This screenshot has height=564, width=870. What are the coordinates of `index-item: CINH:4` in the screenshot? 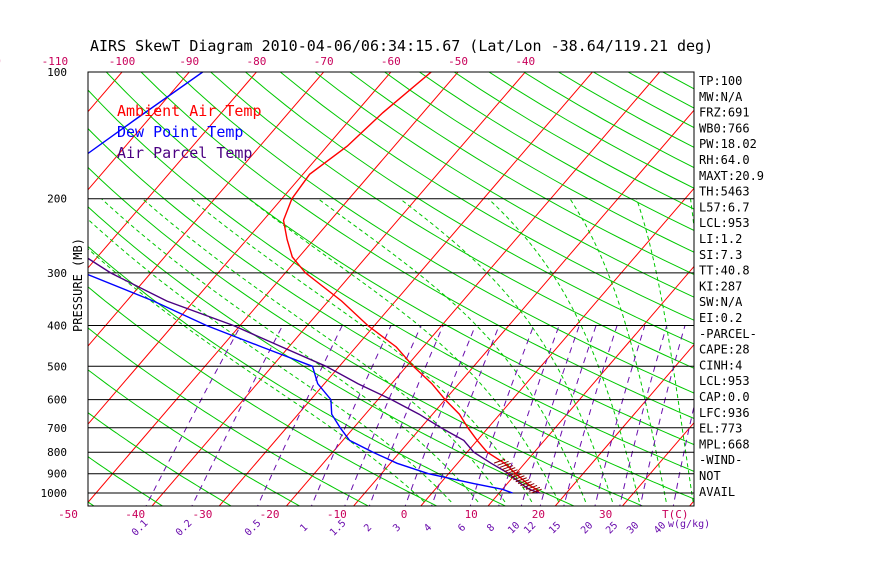 It's located at (720, 365).